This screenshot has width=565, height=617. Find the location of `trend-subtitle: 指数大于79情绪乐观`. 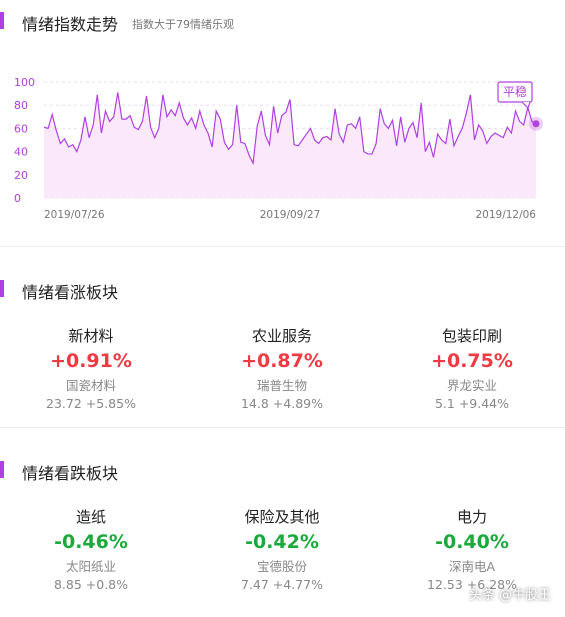

trend-subtitle: 指数大于79情绪乐观 is located at coordinates (183, 24).